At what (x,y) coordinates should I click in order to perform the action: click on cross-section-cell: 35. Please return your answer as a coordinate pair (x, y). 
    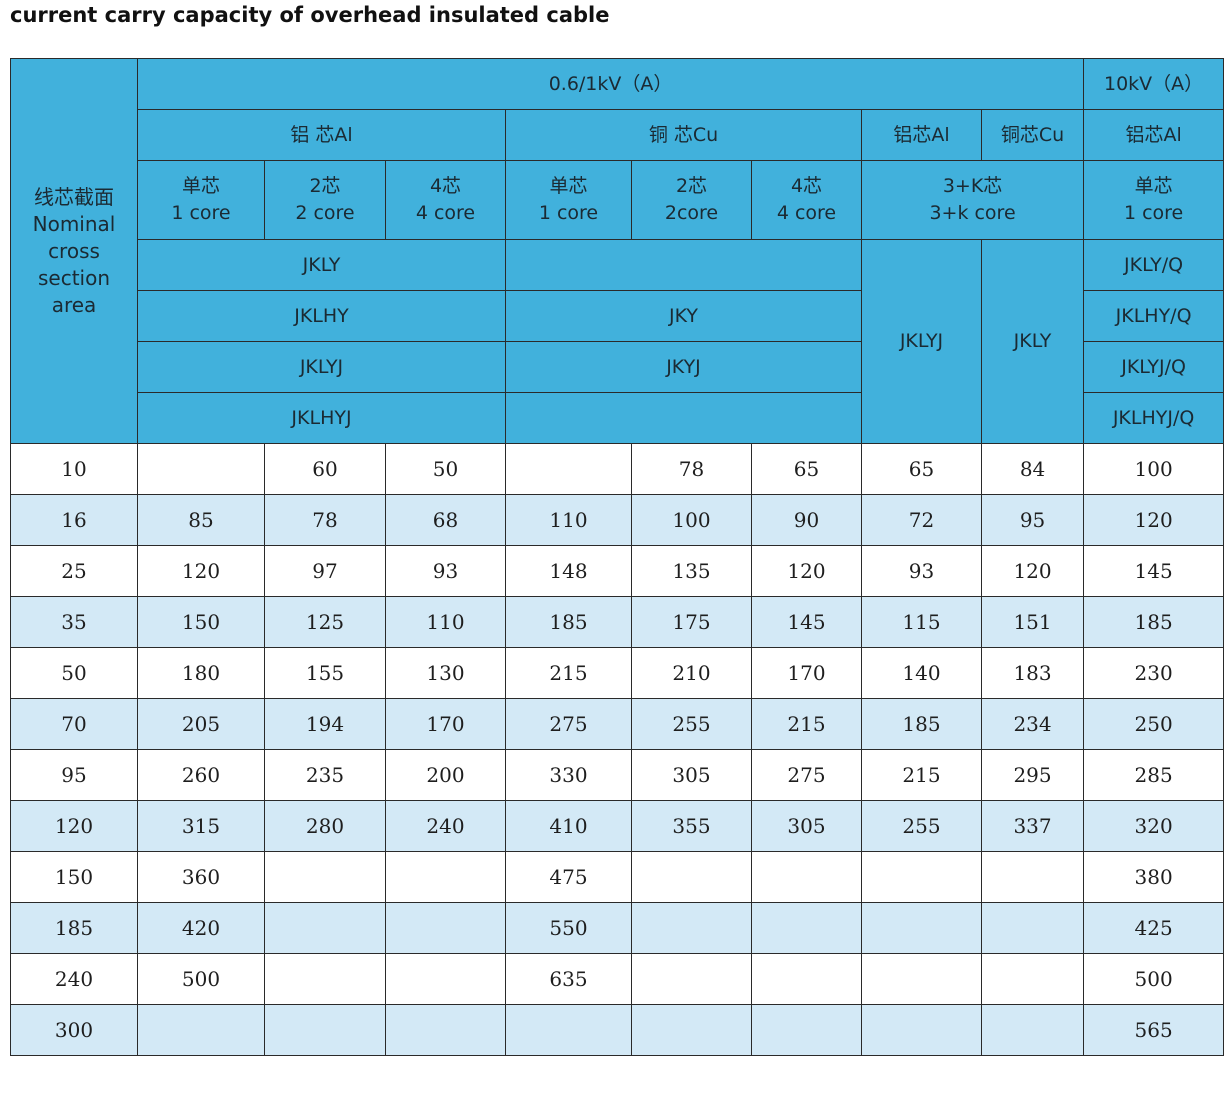
    Looking at the image, I should click on (74, 622).